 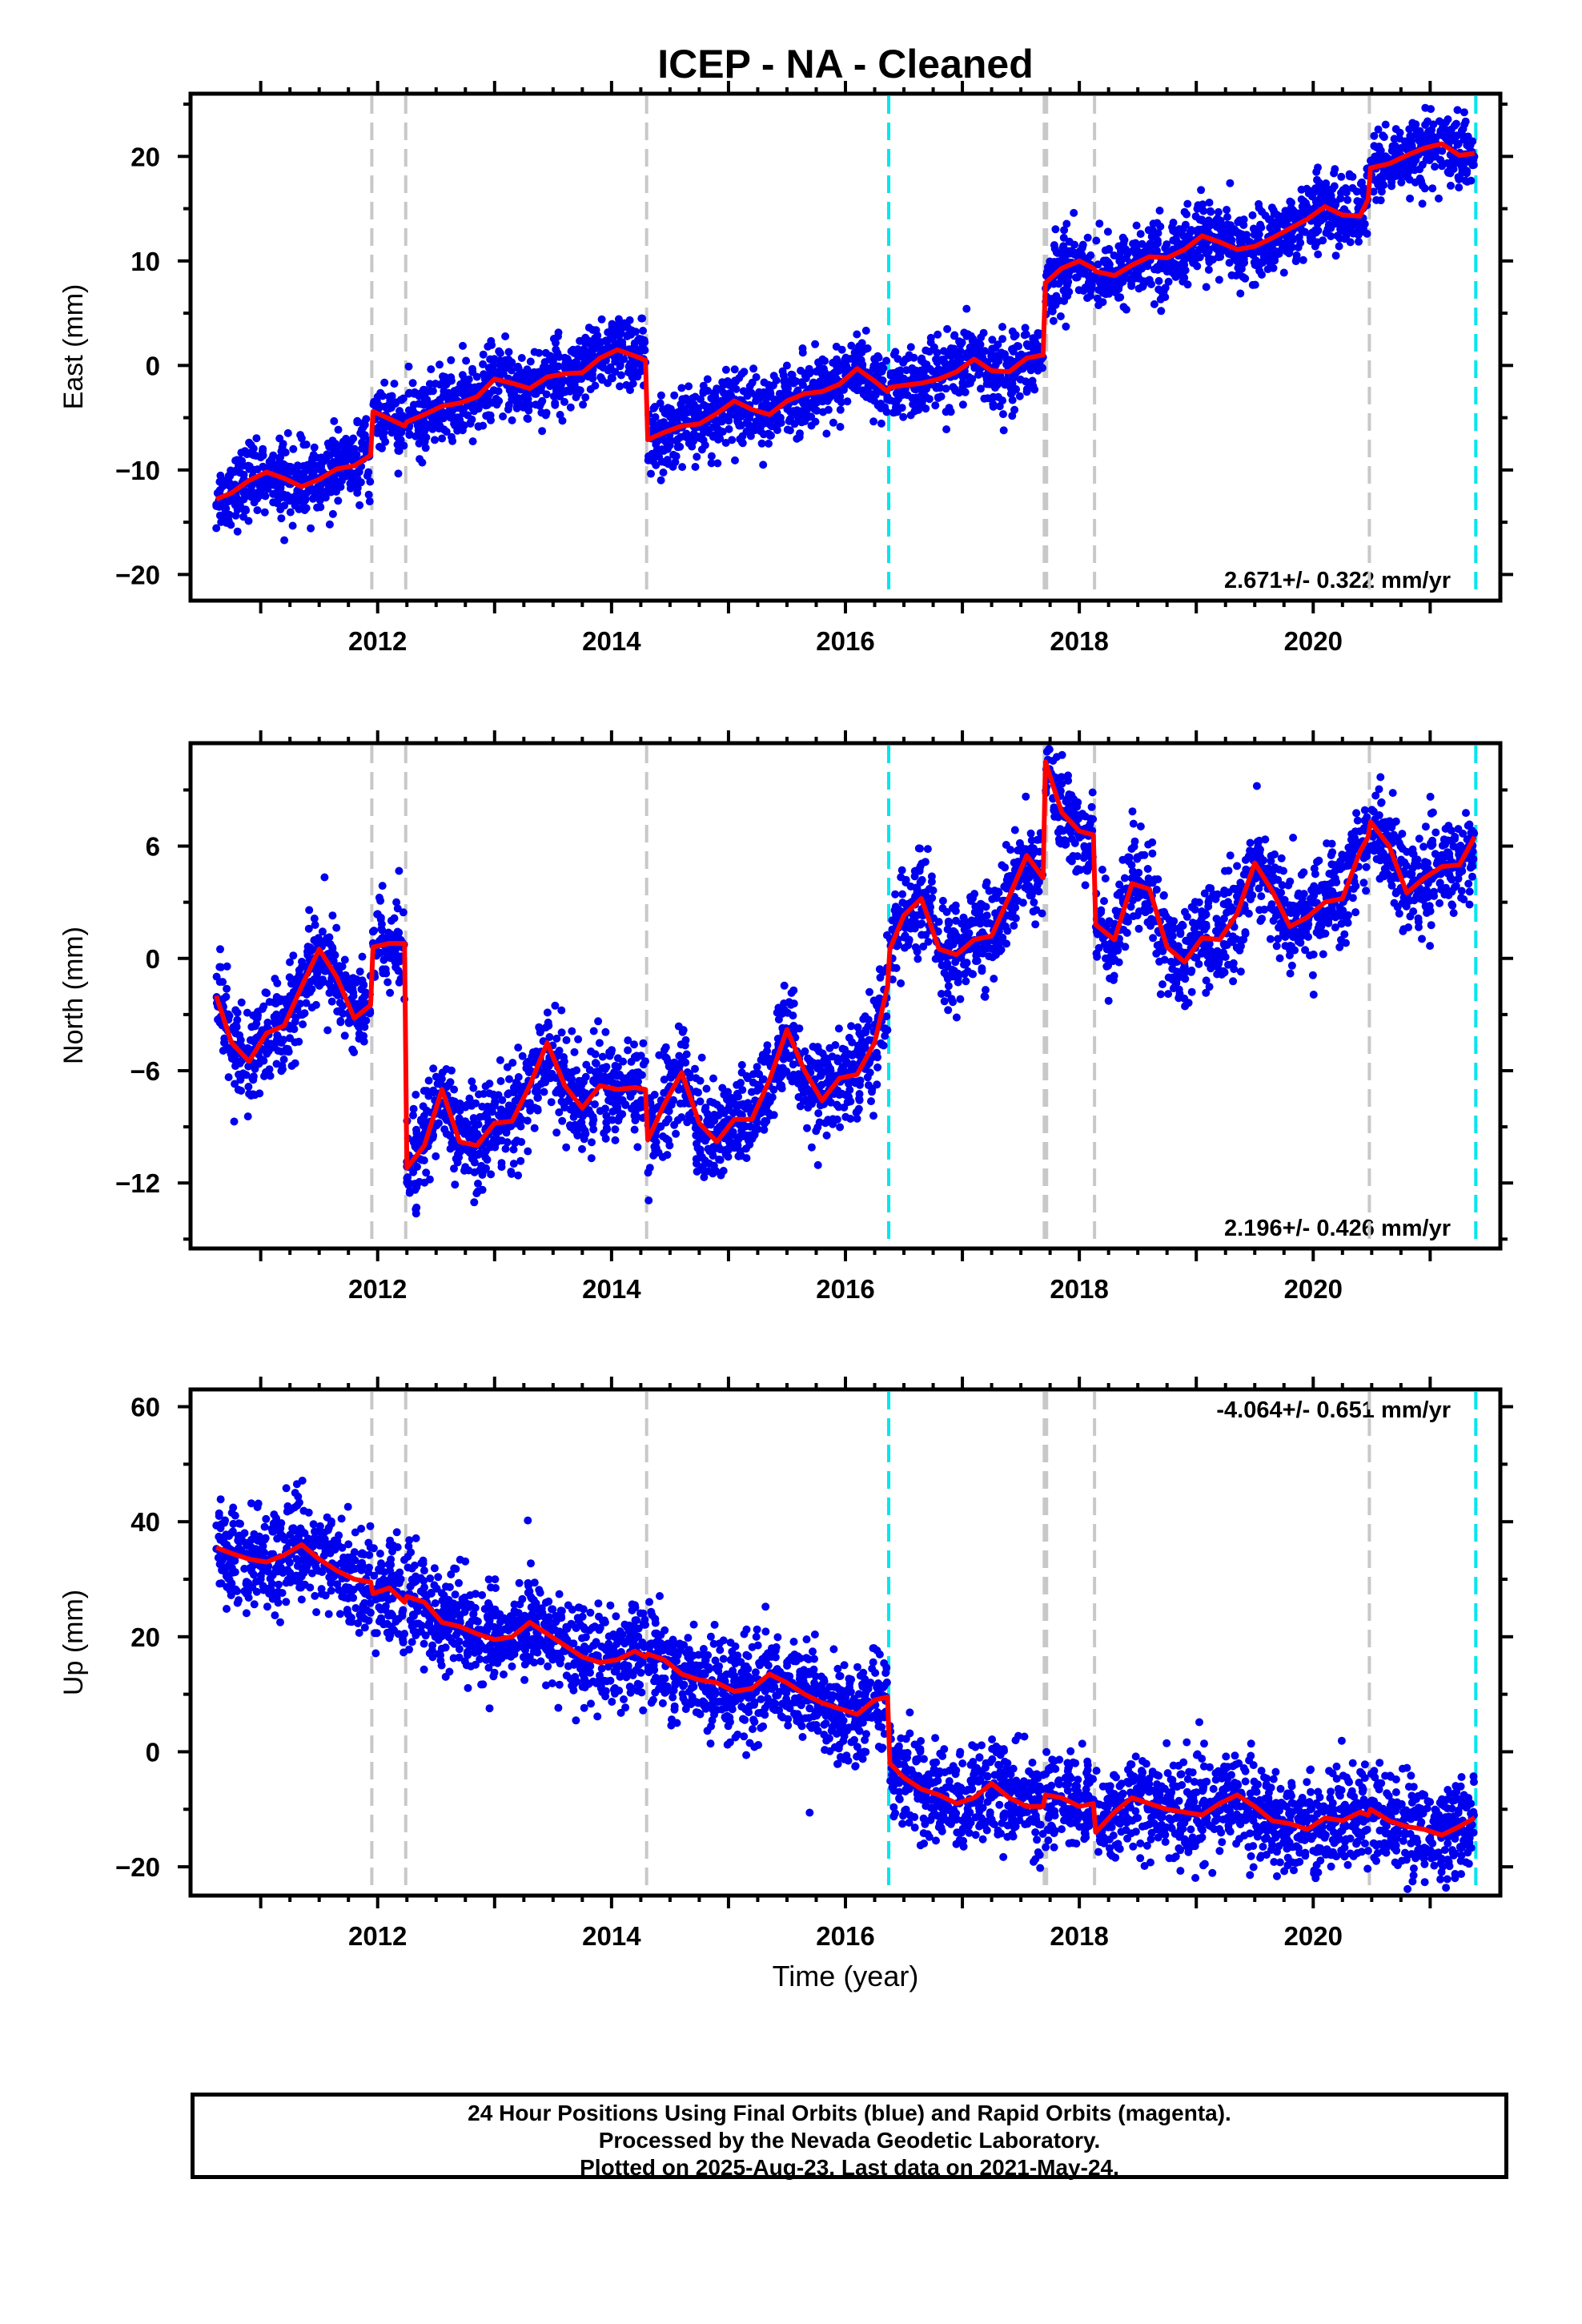 What do you see at coordinates (145, 261) in the screenshot?
I see `east-y-tick-label: 10` at bounding box center [145, 261].